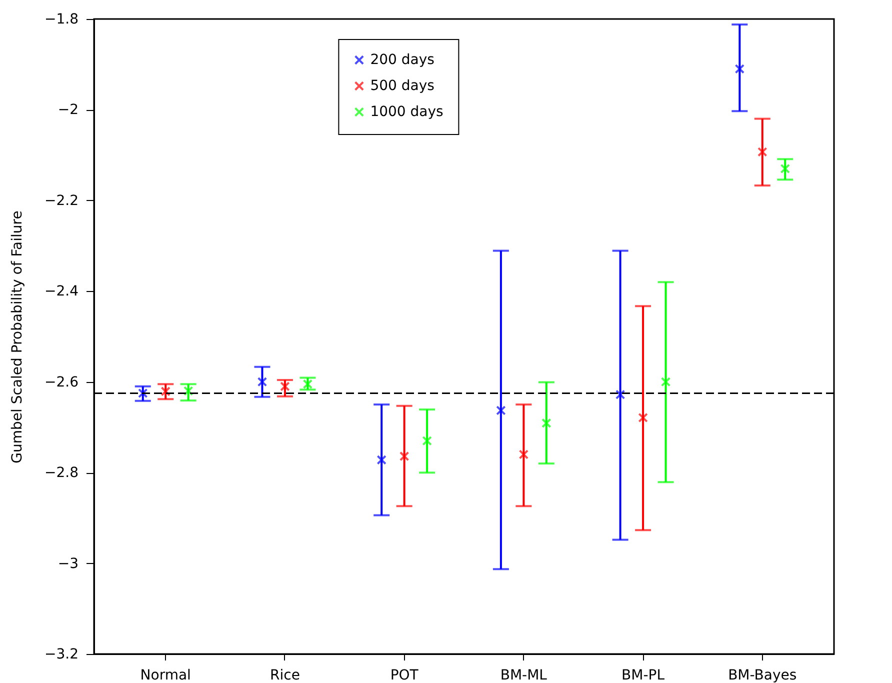 The height and width of the screenshot is (683, 892). I want to click on y-tick-label: −2, so click(68, 110).